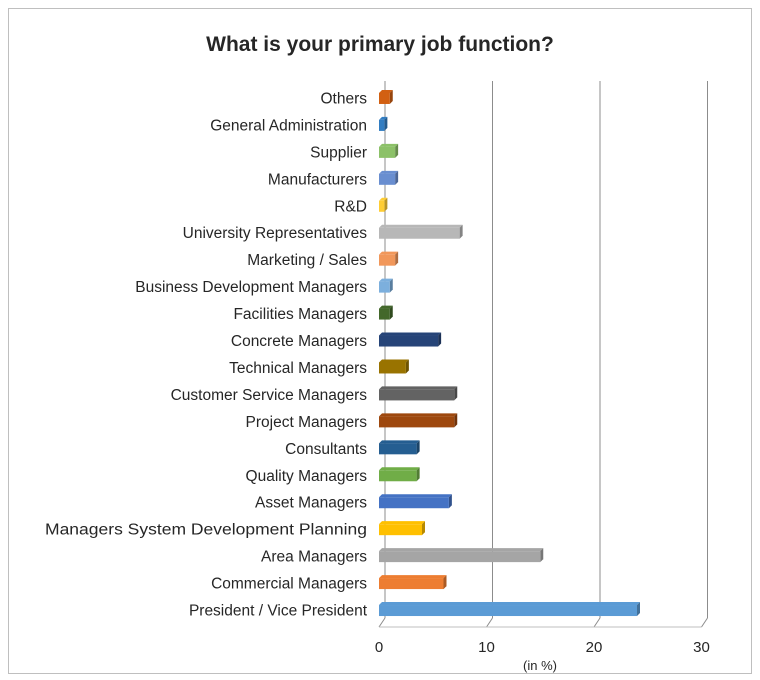  What do you see at coordinates (311, 503) in the screenshot?
I see `category-label: Asset Managers` at bounding box center [311, 503].